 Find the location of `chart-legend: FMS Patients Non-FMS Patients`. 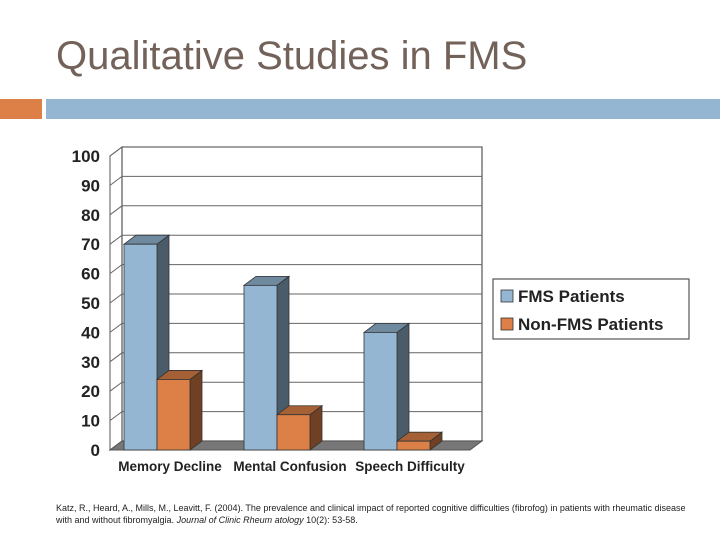

chart-legend: FMS Patients Non-FMS Patients is located at coordinates (591, 309).